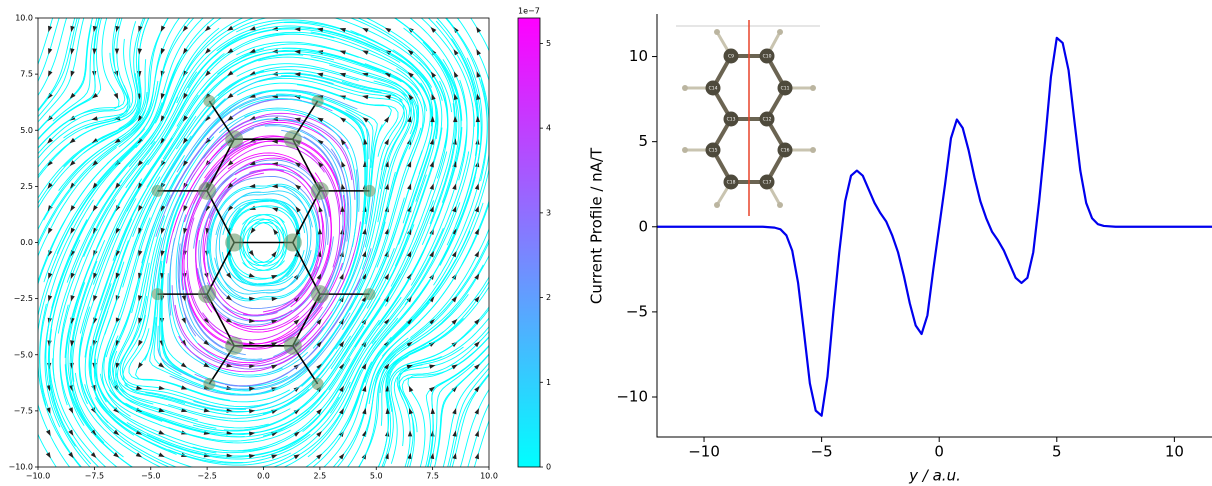 The height and width of the screenshot is (486, 1212). Describe the element at coordinates (23, 354) in the screenshot. I see `y-tick-label: −5.0` at that location.